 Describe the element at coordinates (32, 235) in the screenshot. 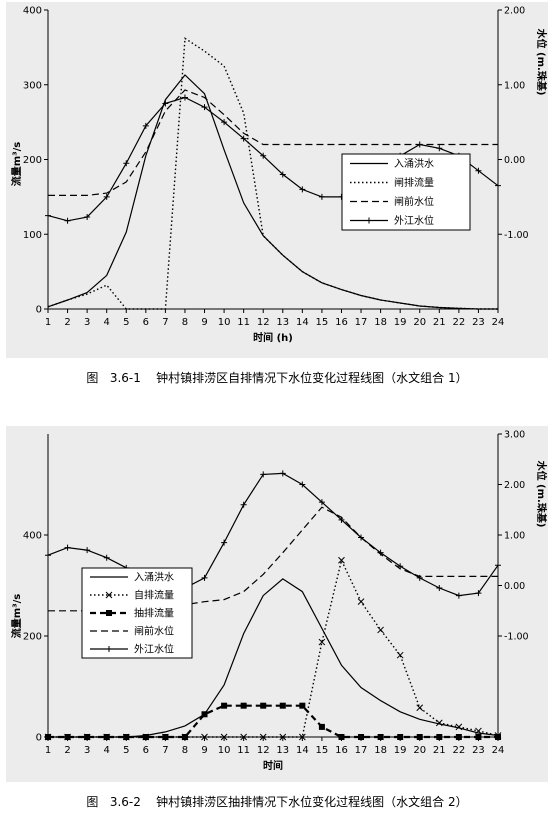

I see `left-tick-label: 100` at that location.